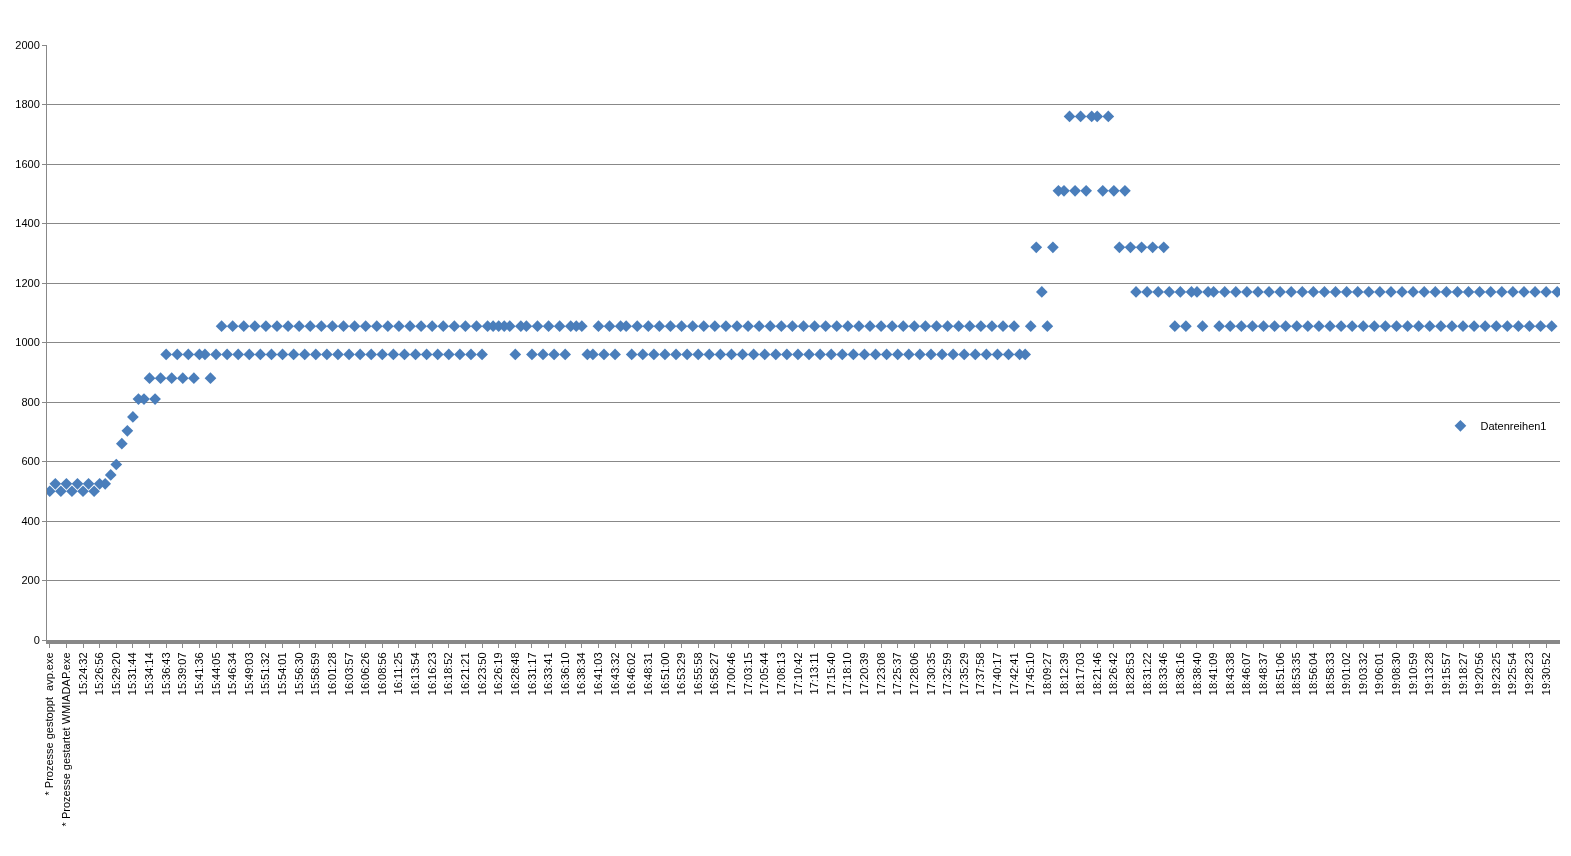  Describe the element at coordinates (847, 674) in the screenshot. I see `x-tick-label: 17:18:10` at that location.